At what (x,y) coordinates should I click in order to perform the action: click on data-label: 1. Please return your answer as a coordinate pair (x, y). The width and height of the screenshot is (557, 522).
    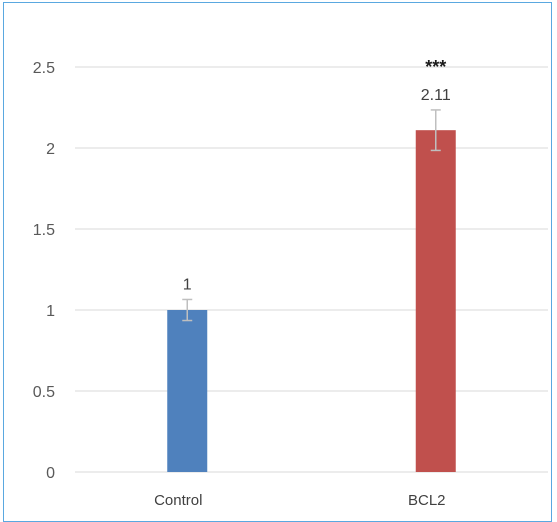
    Looking at the image, I should click on (187, 284).